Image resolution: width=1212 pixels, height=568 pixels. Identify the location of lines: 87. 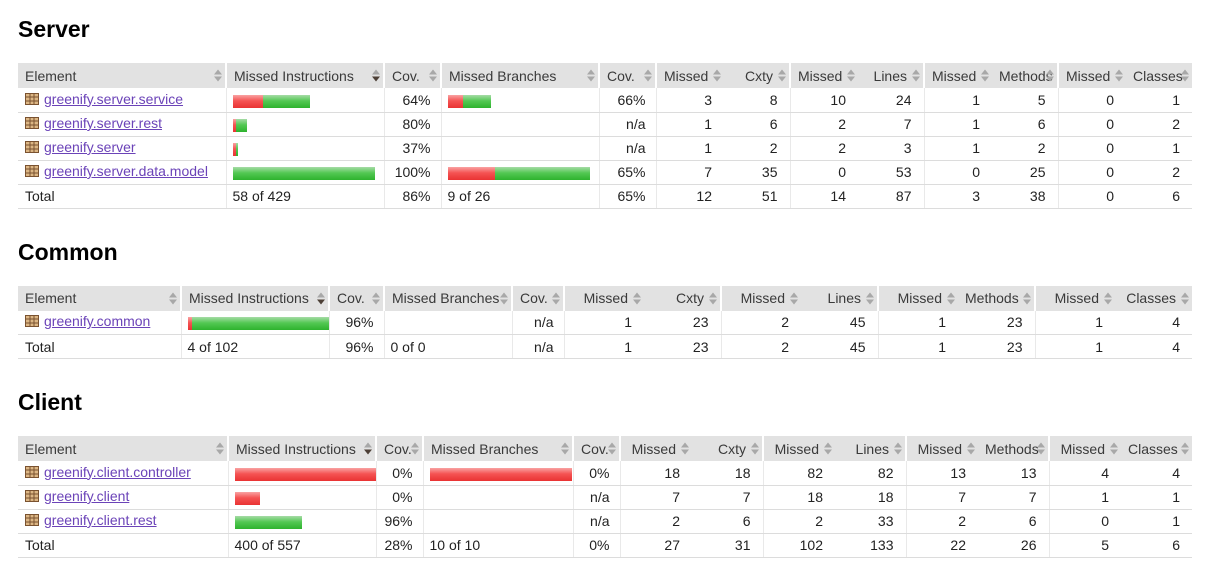
(891, 196).